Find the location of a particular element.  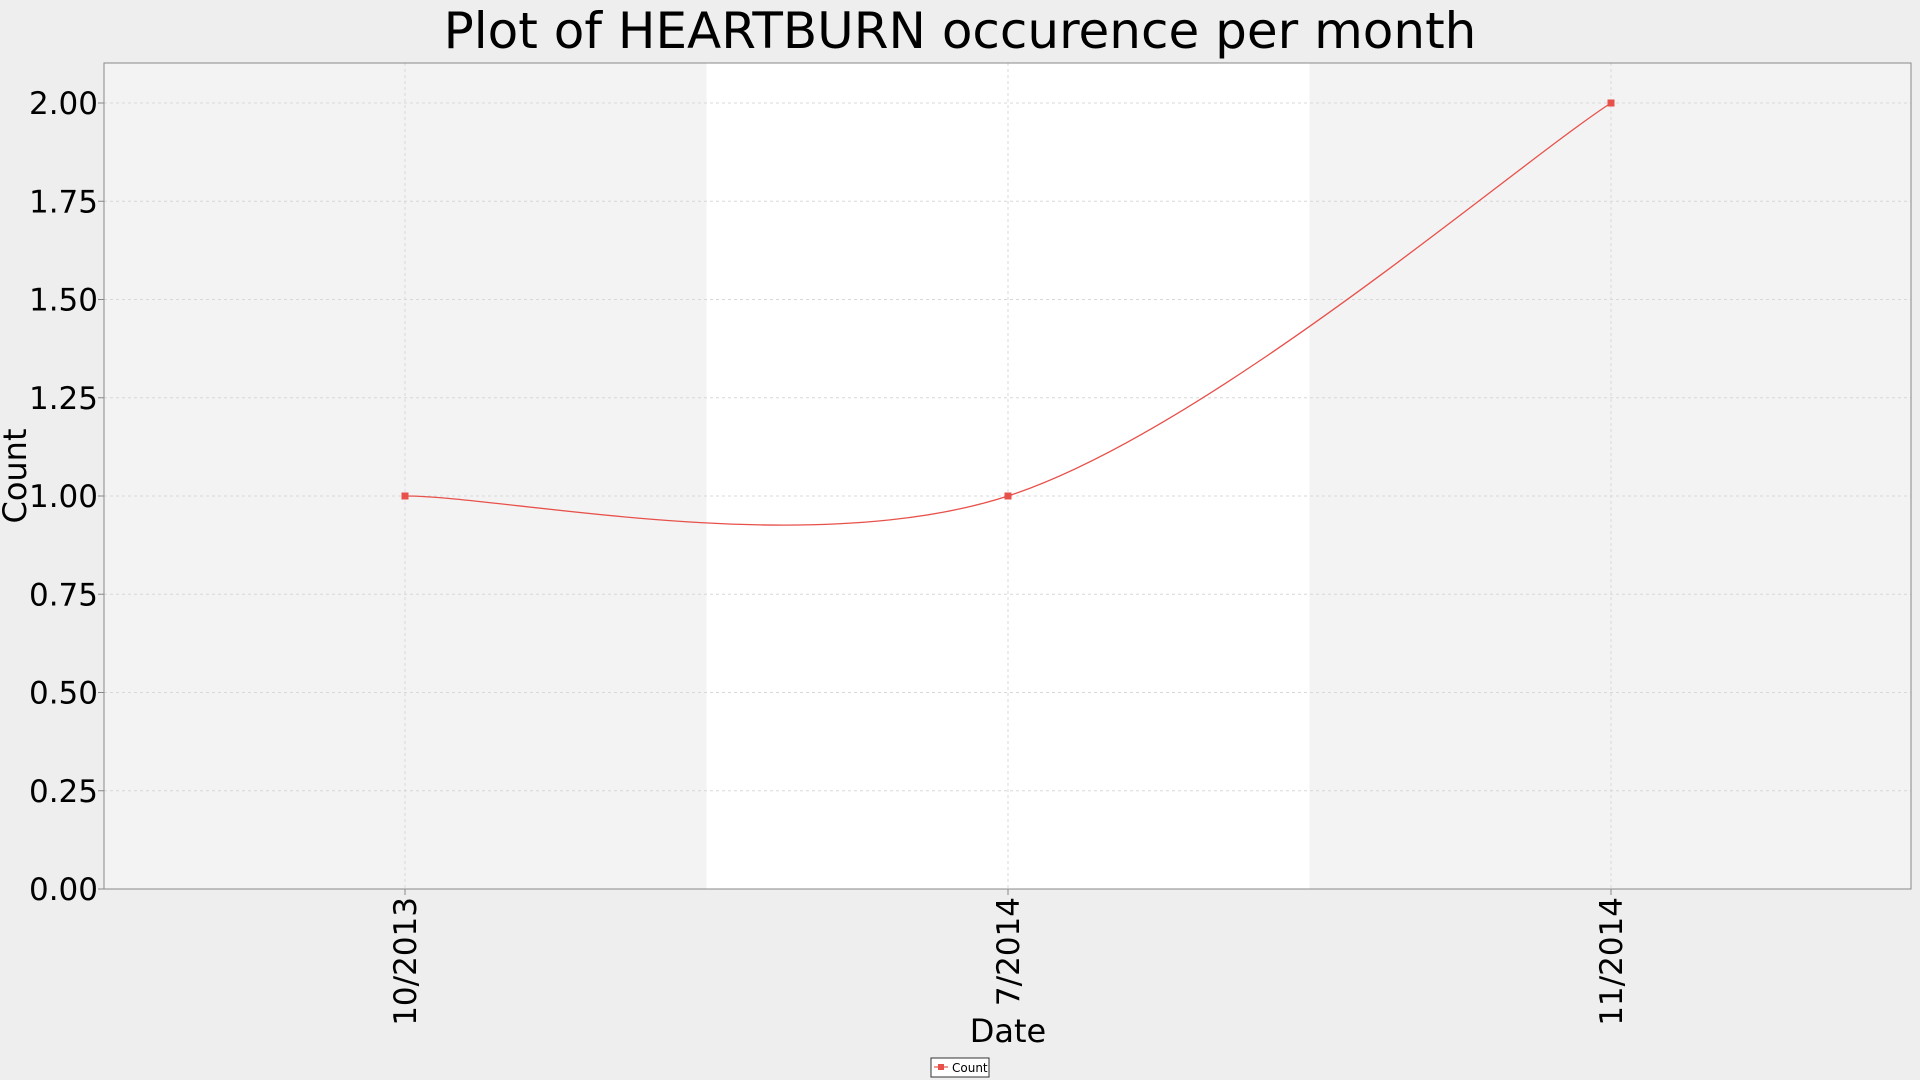

y-tick-label: 1.25 is located at coordinates (63, 399).